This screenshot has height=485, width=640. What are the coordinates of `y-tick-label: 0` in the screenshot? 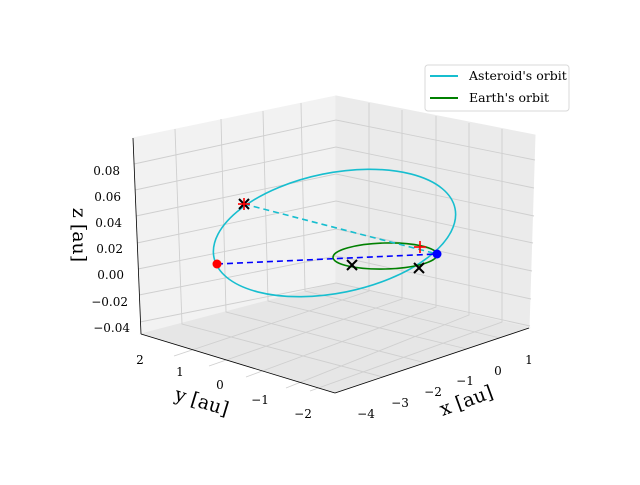 It's located at (220, 385).